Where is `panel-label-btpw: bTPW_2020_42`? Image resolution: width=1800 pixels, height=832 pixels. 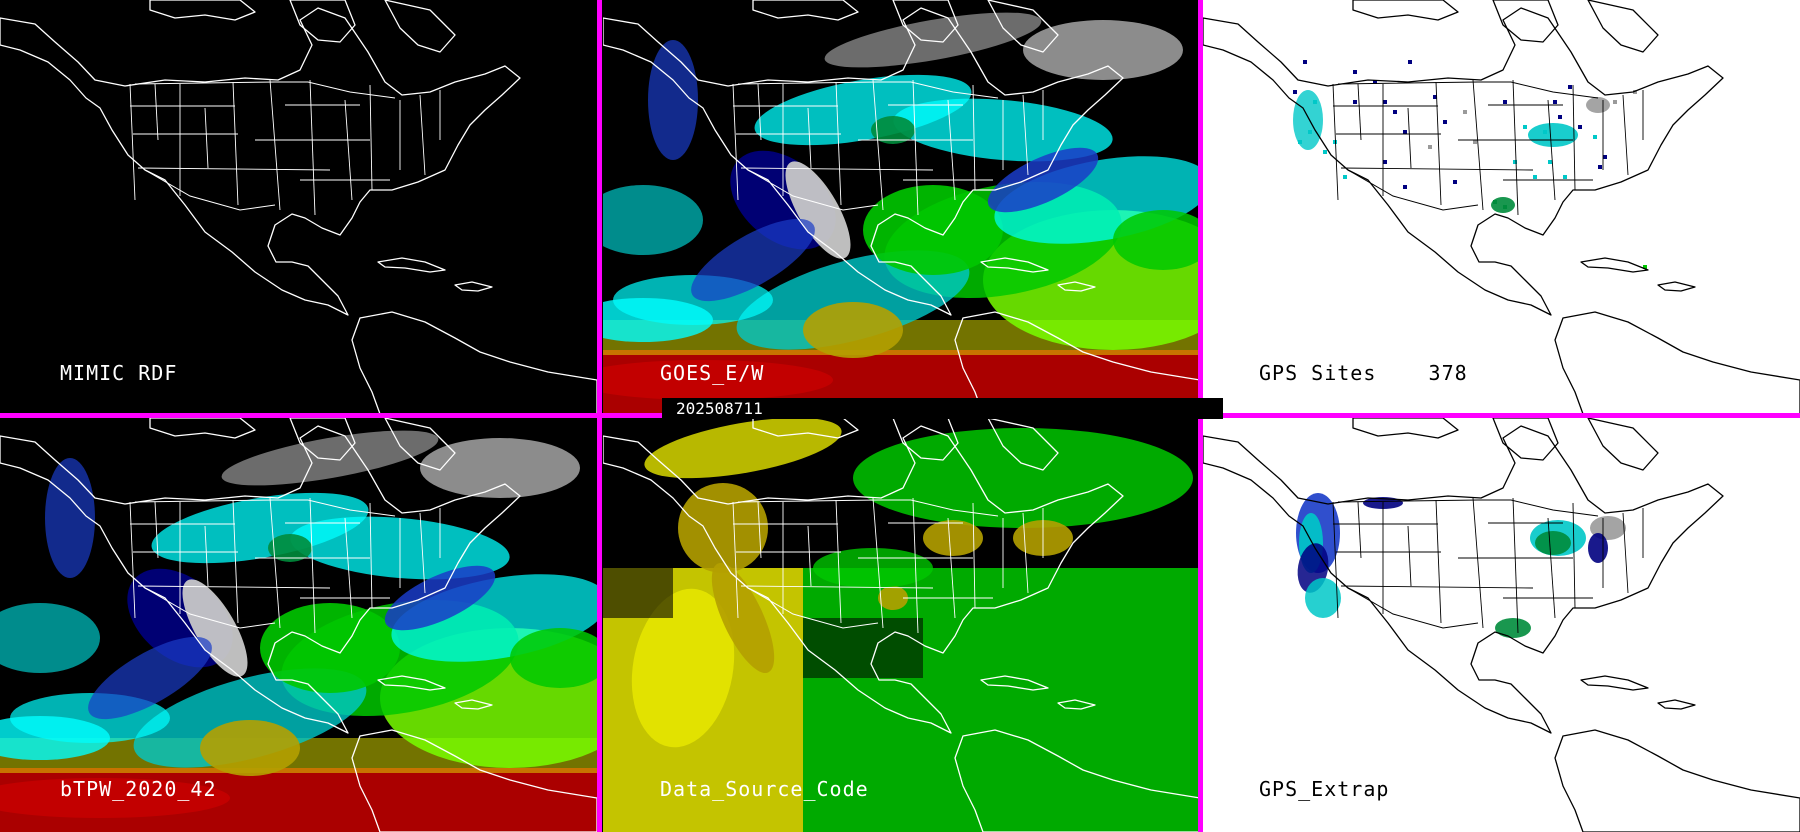 panel-label-btpw: bTPW_2020_42 is located at coordinates (138, 789).